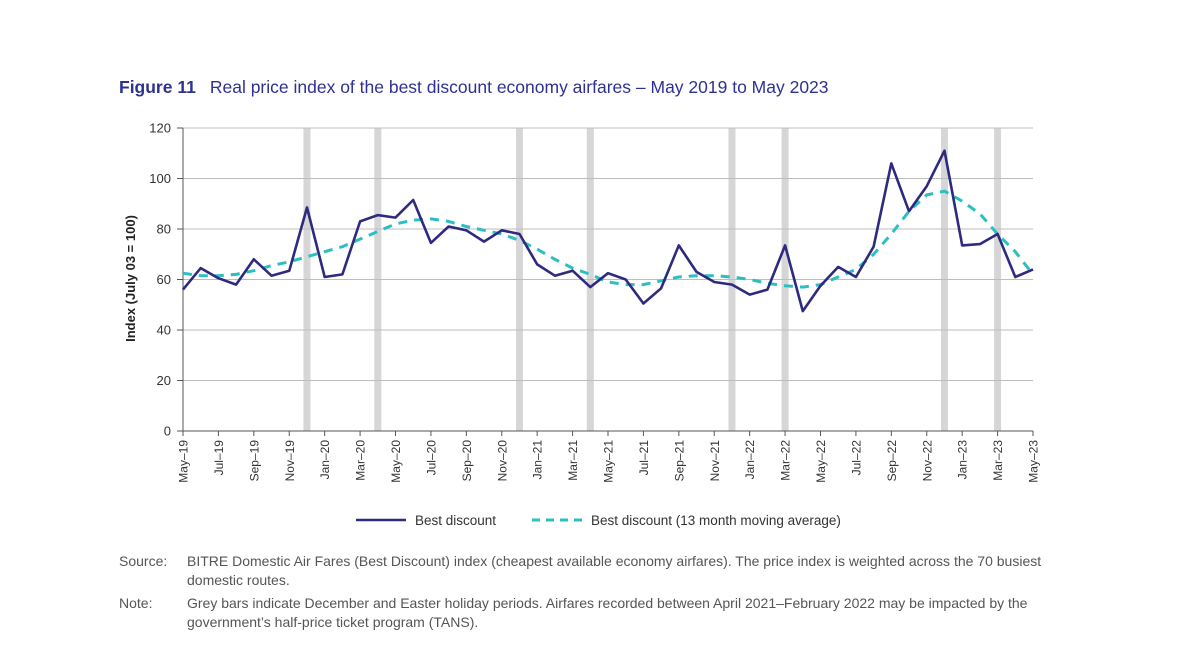 The height and width of the screenshot is (660, 1179). Describe the element at coordinates (679, 461) in the screenshot. I see `x-tick-label: Sep–21` at that location.